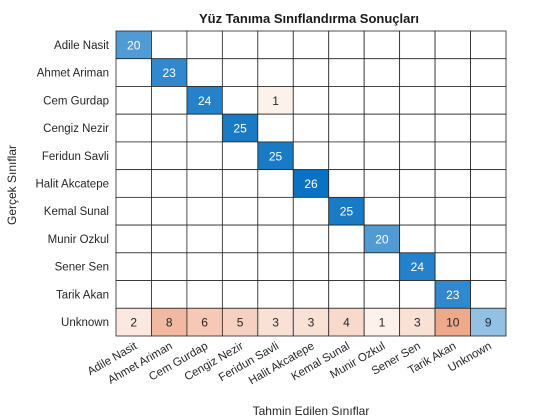 Image resolution: width=560 pixels, height=420 pixels. What do you see at coordinates (82, 46) in the screenshot?
I see `row-tick-label: Adile Nasit` at bounding box center [82, 46].